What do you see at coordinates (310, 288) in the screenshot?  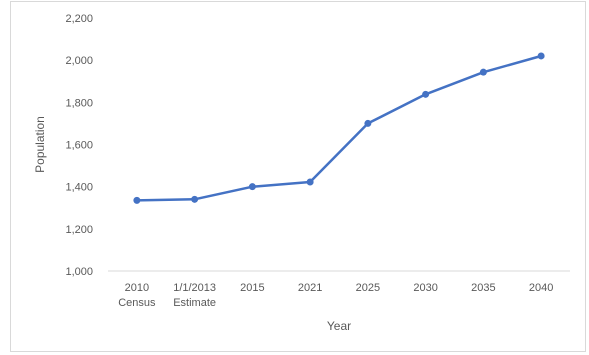 I see `x-tick-label: 2021` at bounding box center [310, 288].